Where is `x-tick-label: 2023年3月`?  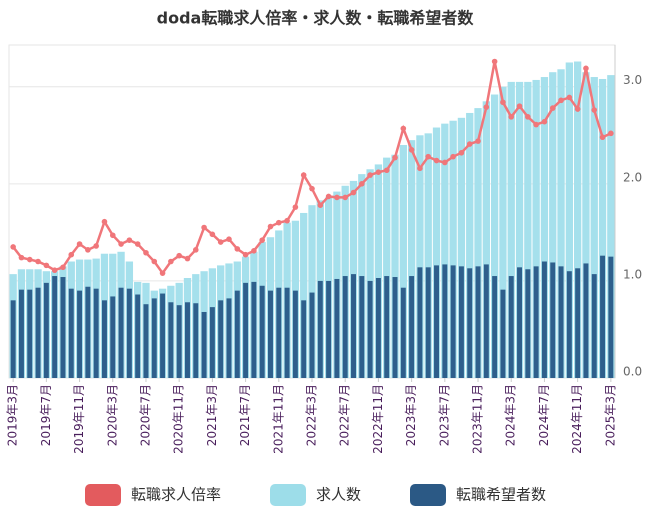
x-tick-label: 2023年3月 is located at coordinates (411, 415).